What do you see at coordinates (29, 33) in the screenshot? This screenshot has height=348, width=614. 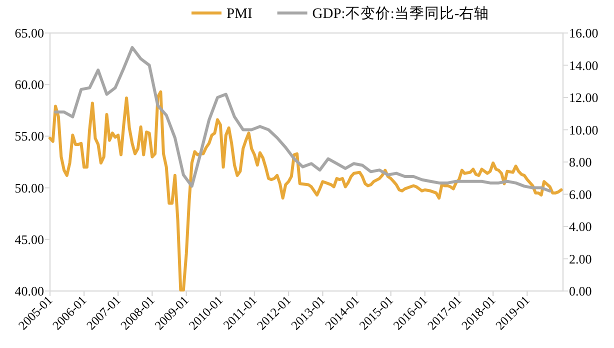 I see `y-tick-label: 65.00` at bounding box center [29, 33].